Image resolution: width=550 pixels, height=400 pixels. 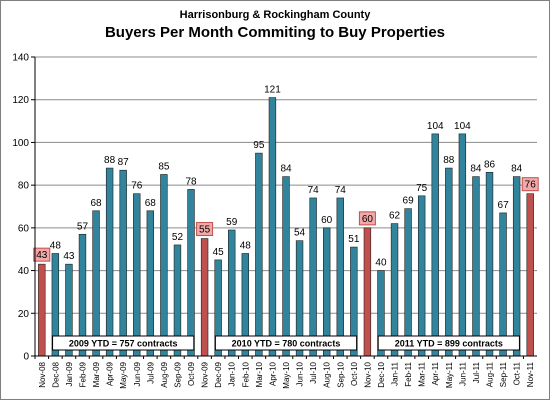 What do you see at coordinates (354, 373) in the screenshot?
I see `x-tick-label: Oct-10` at bounding box center [354, 373].